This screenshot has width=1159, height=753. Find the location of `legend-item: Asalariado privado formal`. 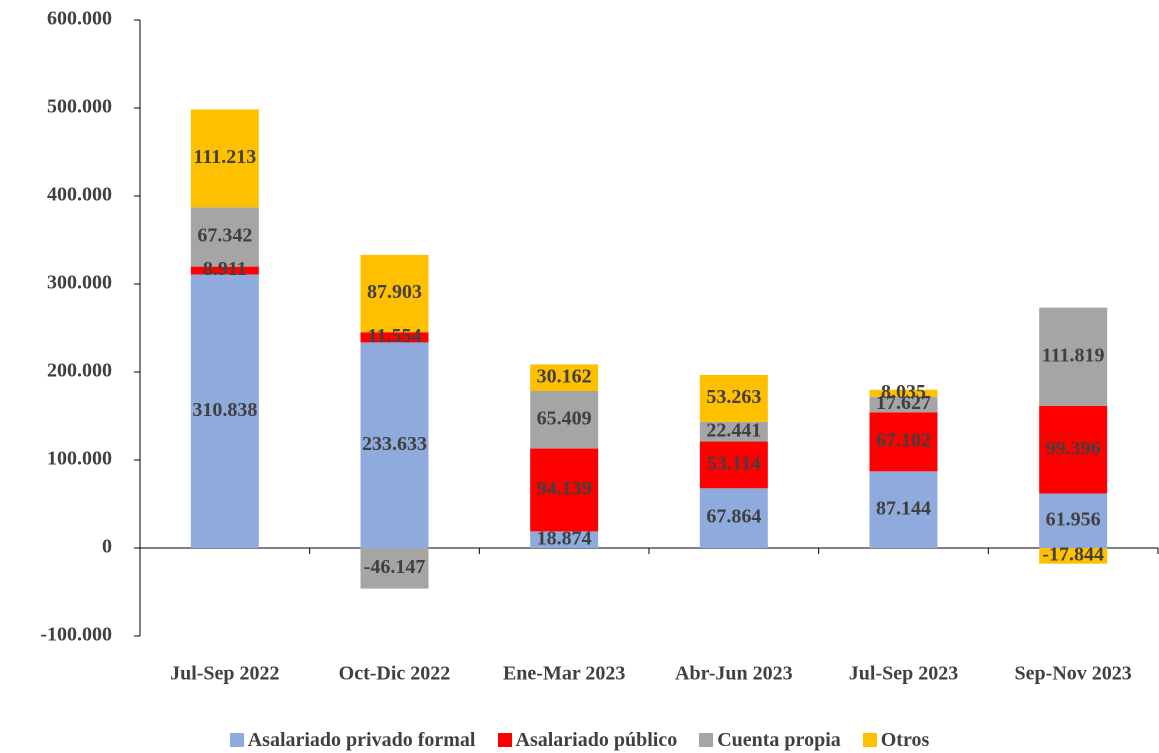

legend-item: Asalariado privado formal is located at coordinates (352, 740).